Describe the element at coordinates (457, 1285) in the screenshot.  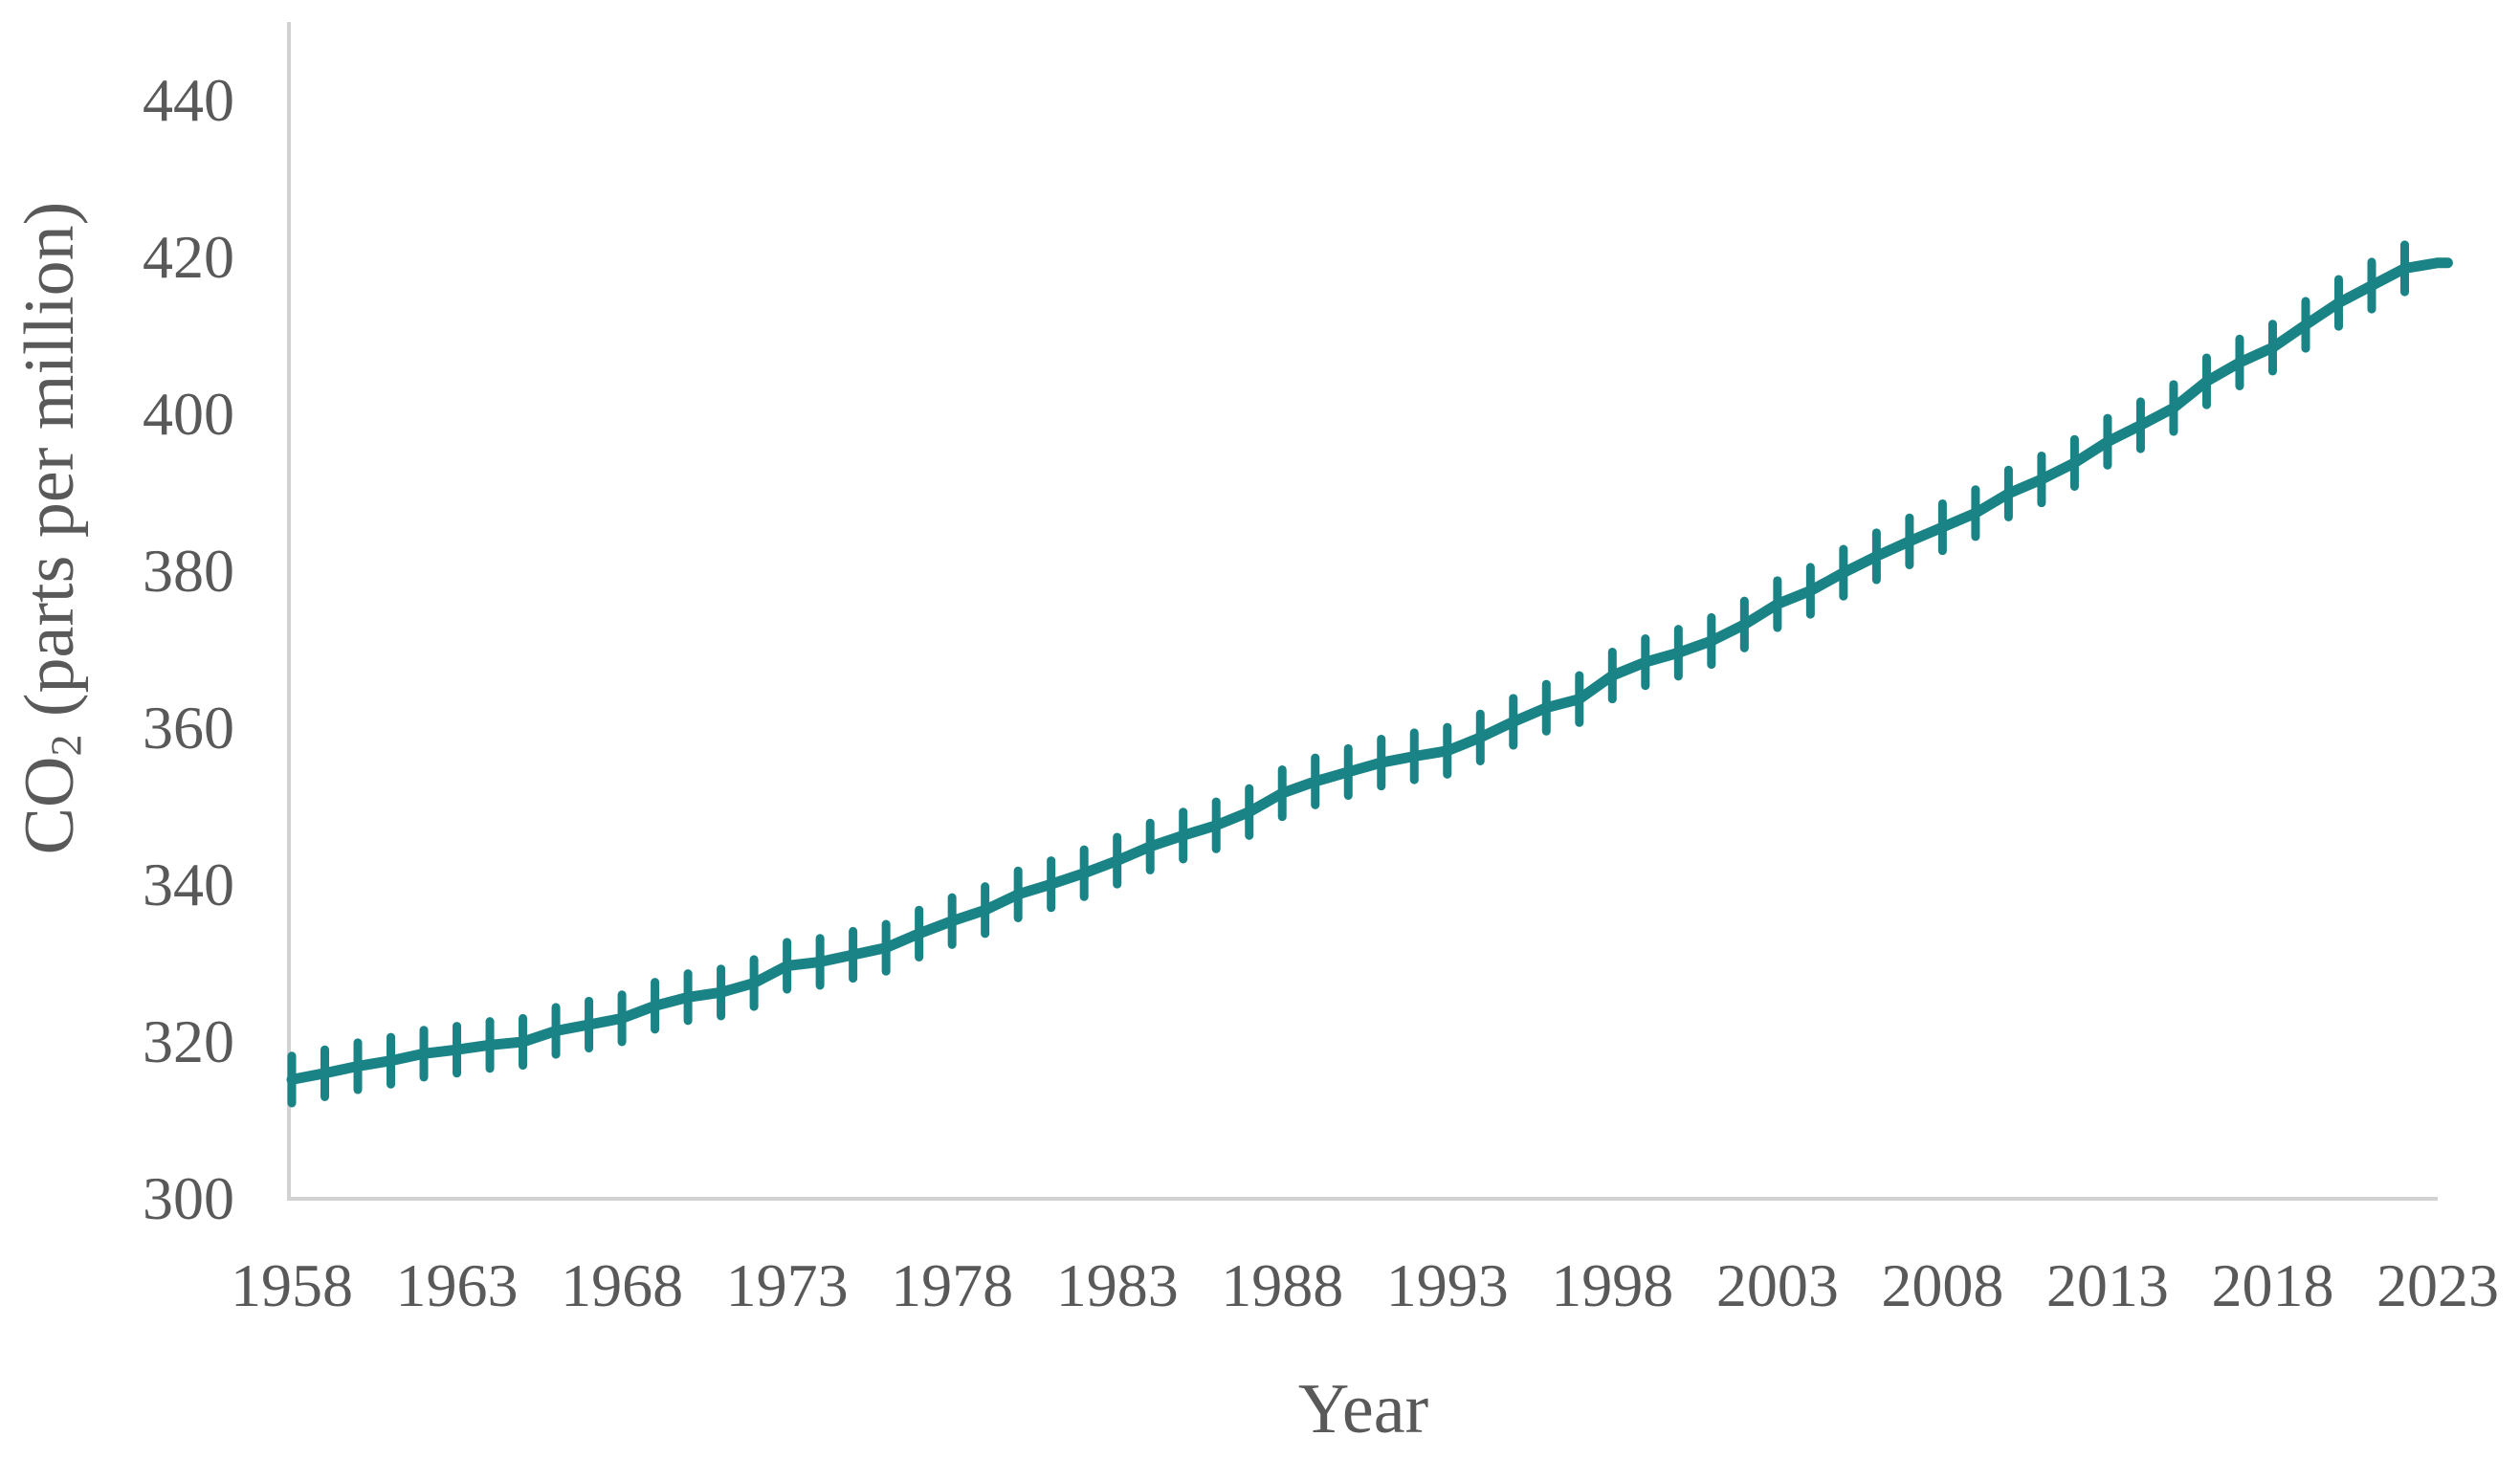
I see `x-tick-label: 1963` at that location.